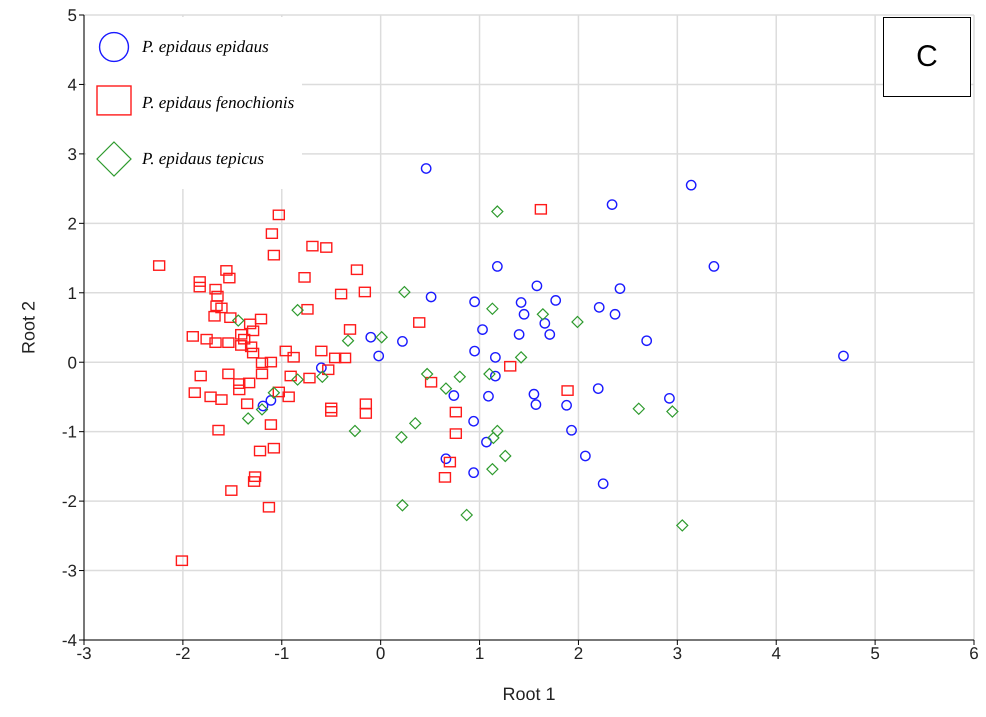 The width and height of the screenshot is (986, 717). What do you see at coordinates (72, 154) in the screenshot?
I see `y-tick-label: 3` at bounding box center [72, 154].